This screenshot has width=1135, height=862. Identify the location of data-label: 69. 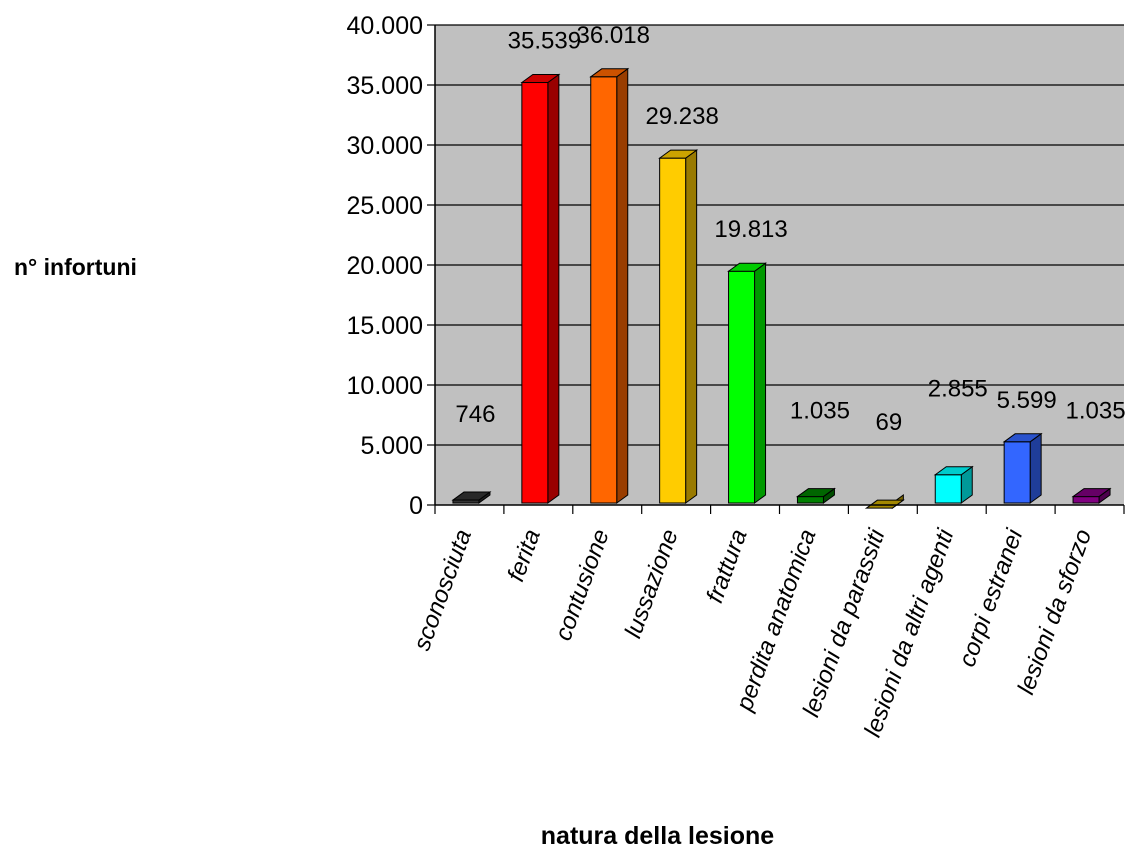
(888, 422).